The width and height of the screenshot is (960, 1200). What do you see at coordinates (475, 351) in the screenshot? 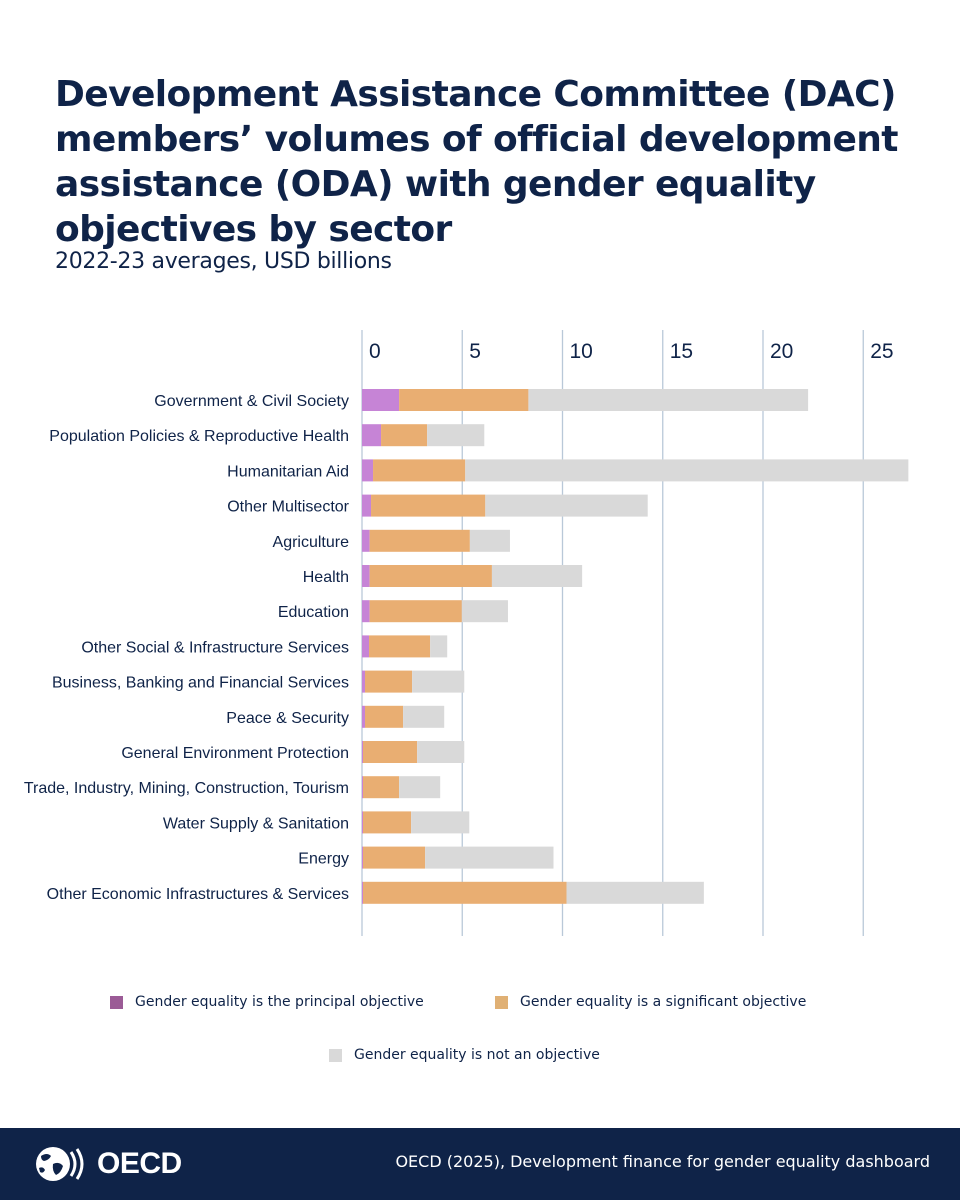
I see `x-tick-label-5: 5` at bounding box center [475, 351].